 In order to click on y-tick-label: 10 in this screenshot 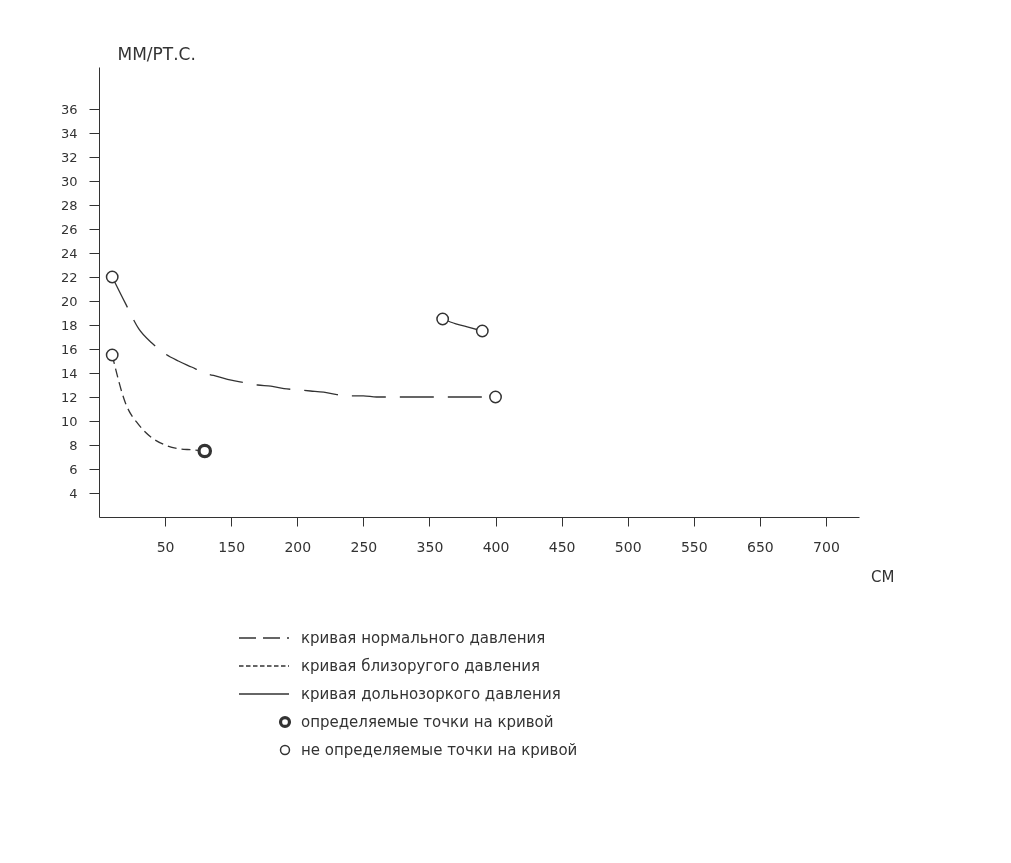, I will do `click(69, 421)`.